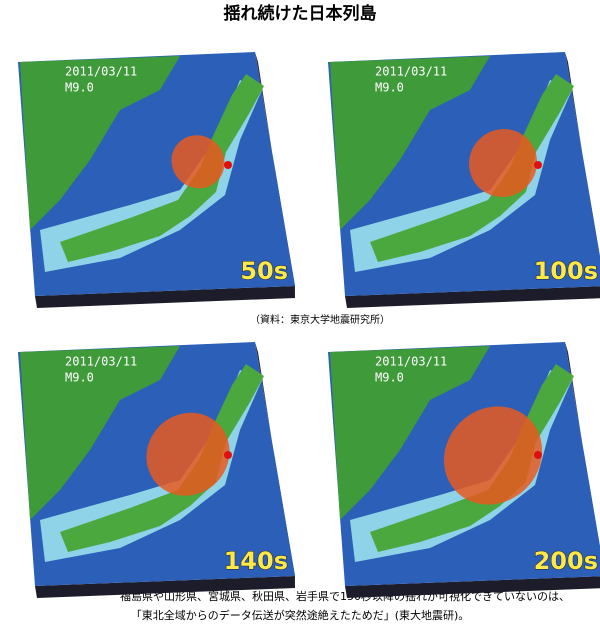  I want to click on time: 140s, so click(256, 561).